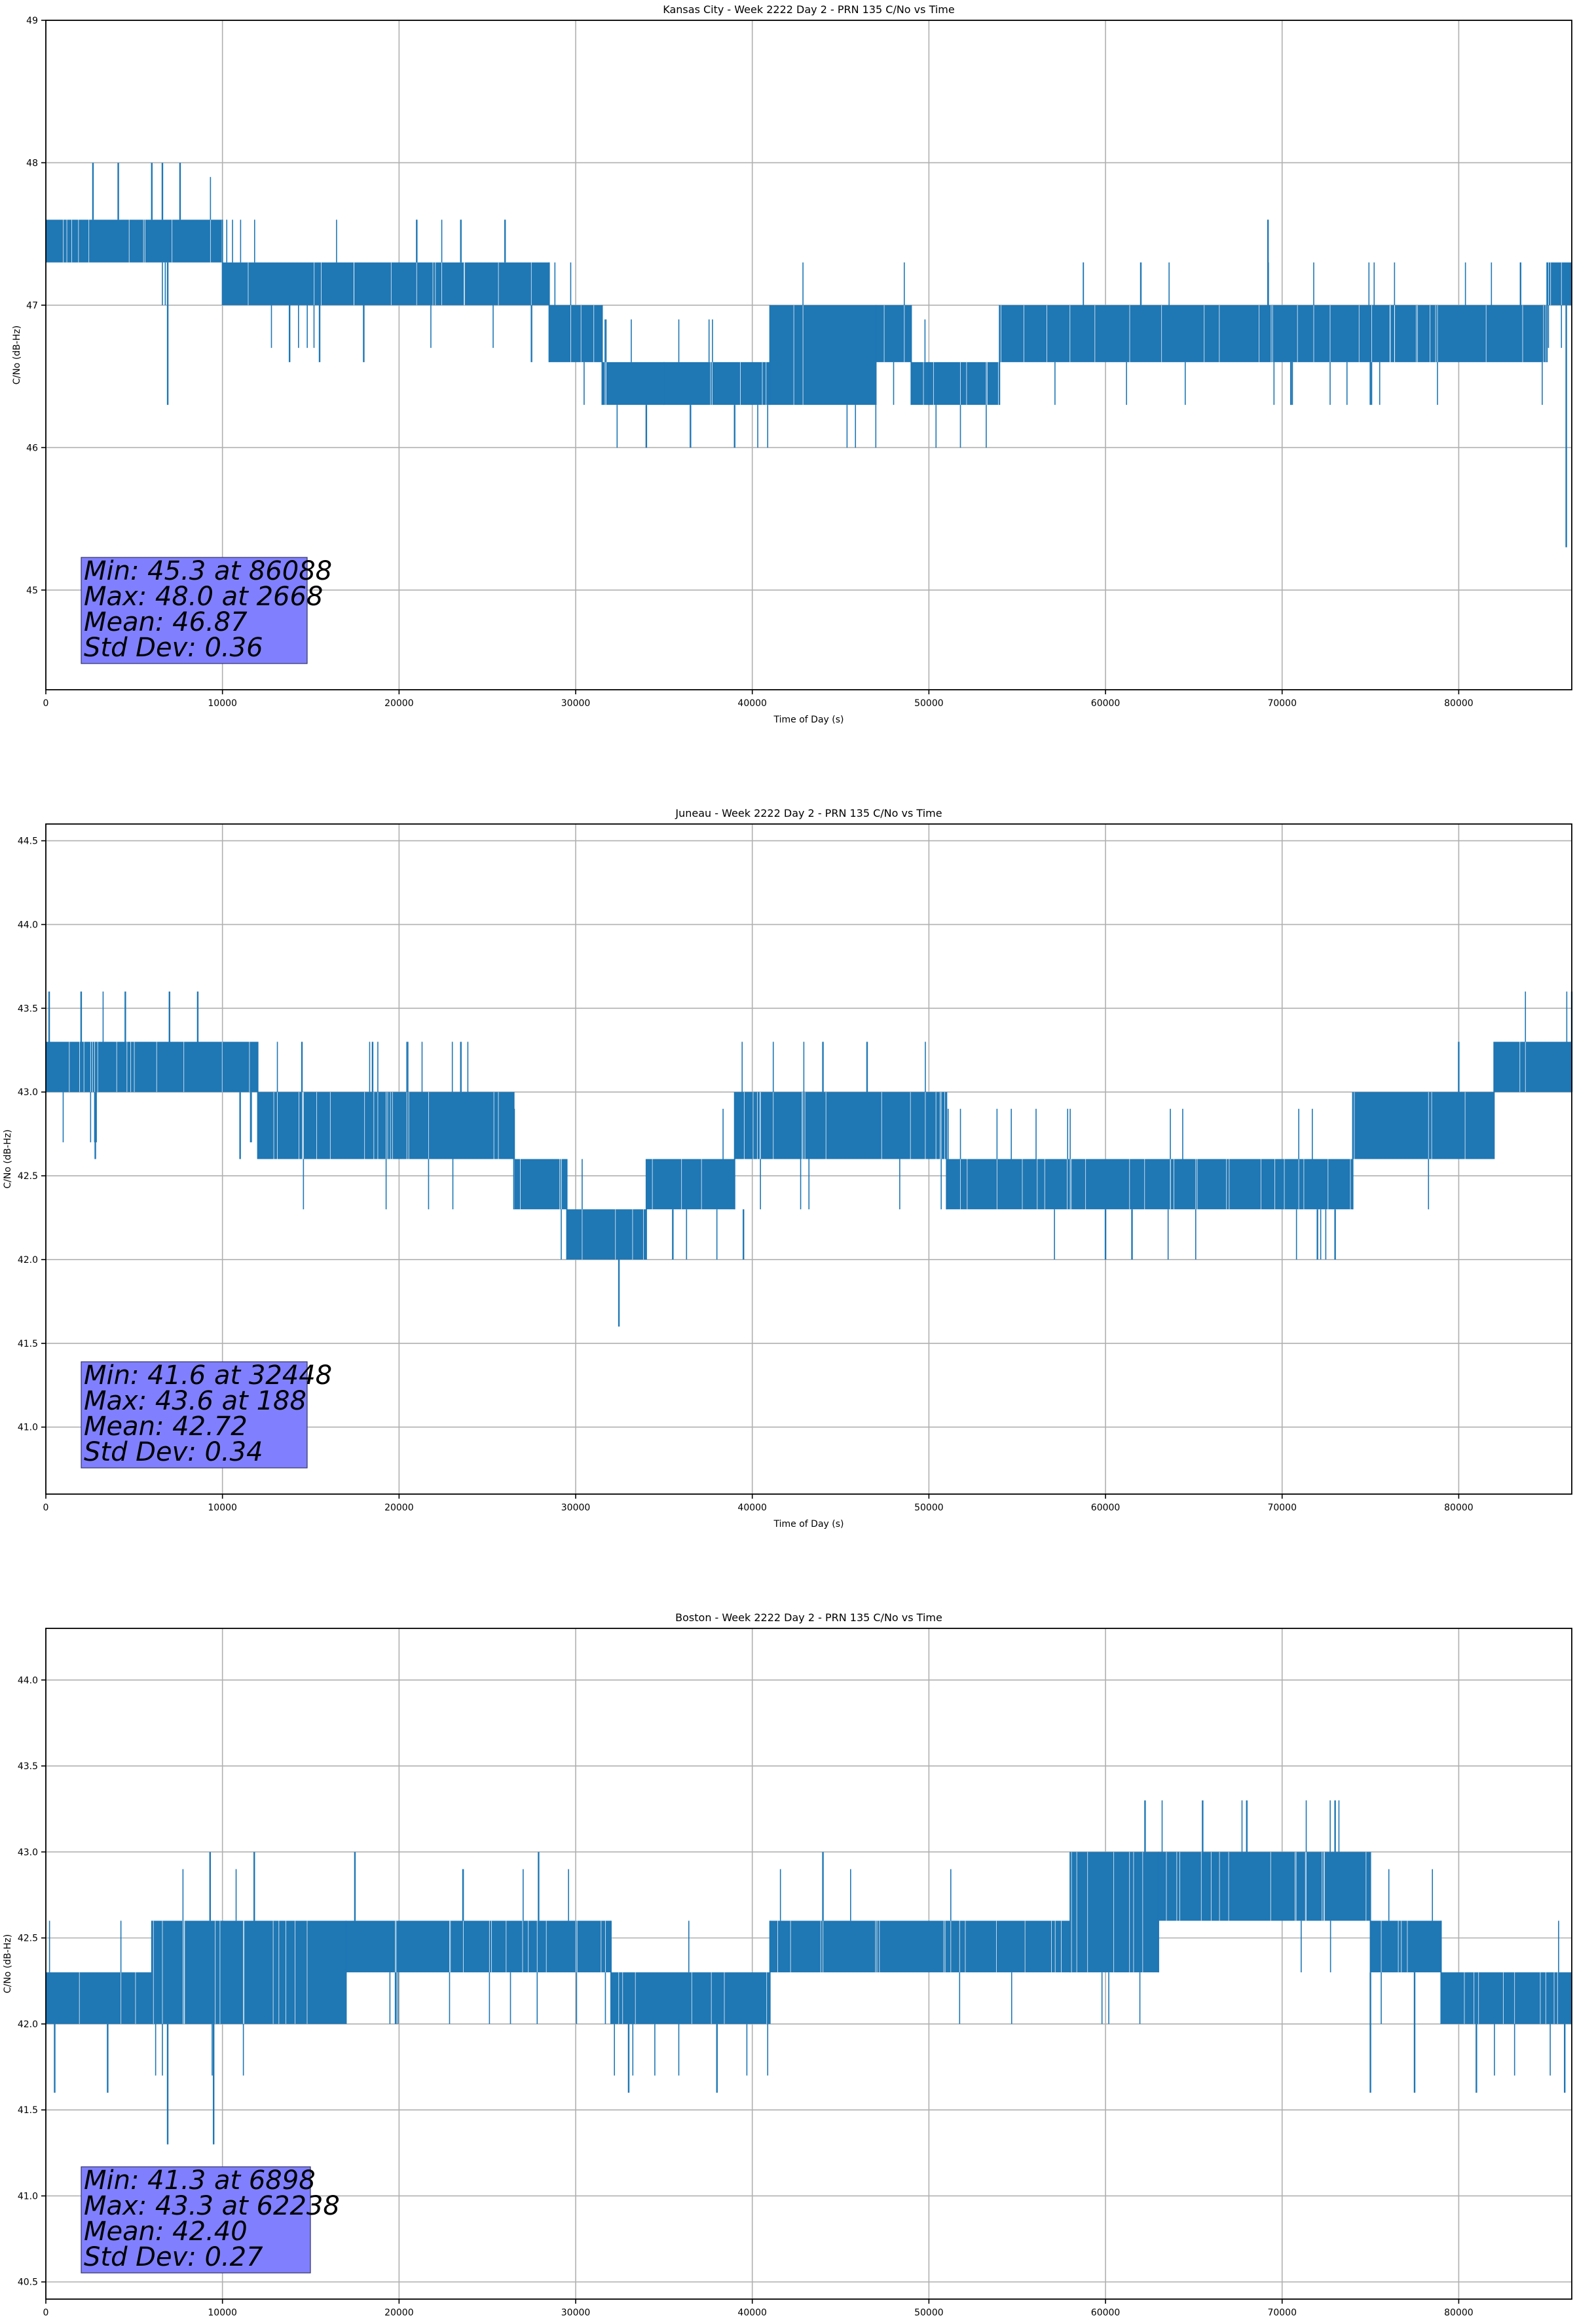  I want to click on stats-std-dev: Std Dev: 0.34, so click(173, 1452).